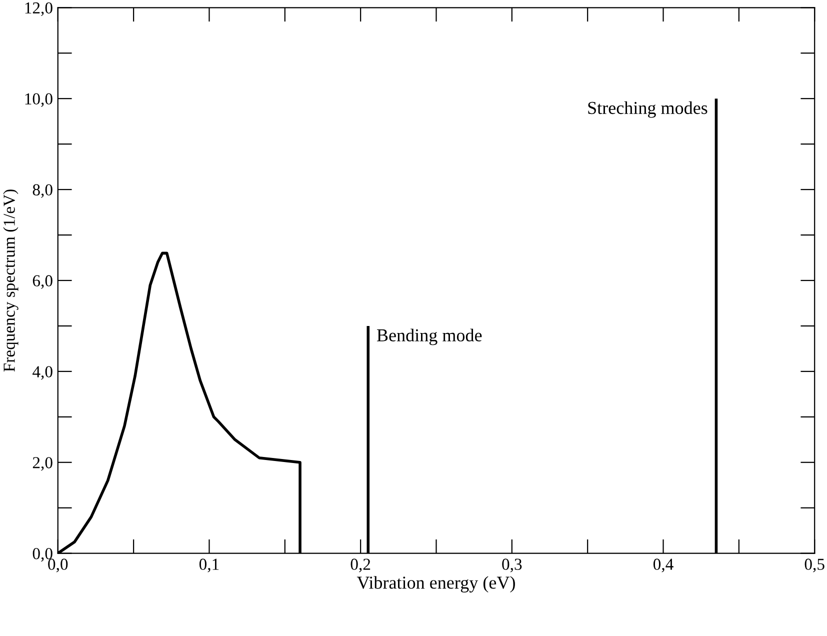 This screenshot has width=827, height=636. Describe the element at coordinates (42, 373) in the screenshot. I see `y-tick-label: 4,0` at that location.